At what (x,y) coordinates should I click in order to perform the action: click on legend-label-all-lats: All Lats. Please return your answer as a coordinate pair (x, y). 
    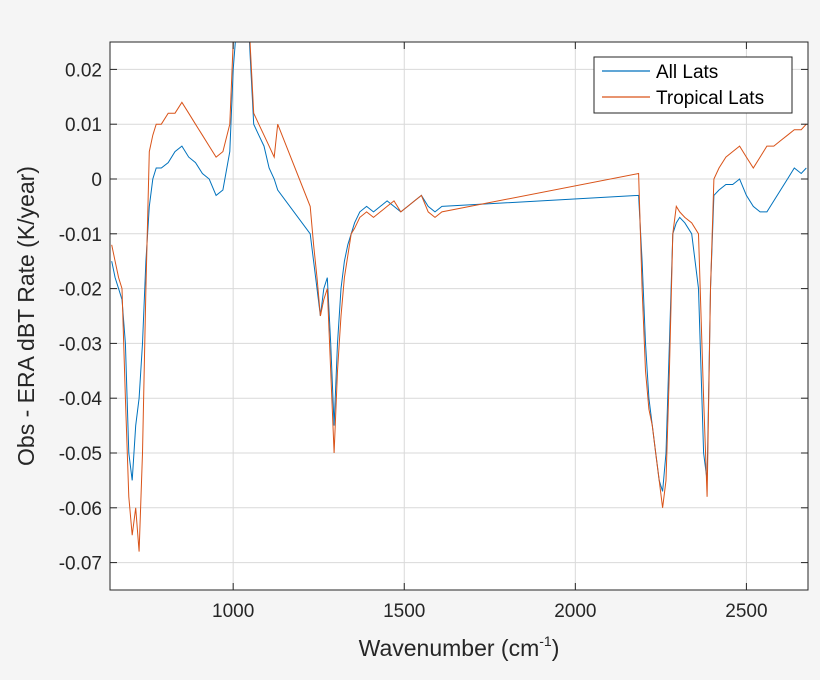
    Looking at the image, I should click on (687, 72).